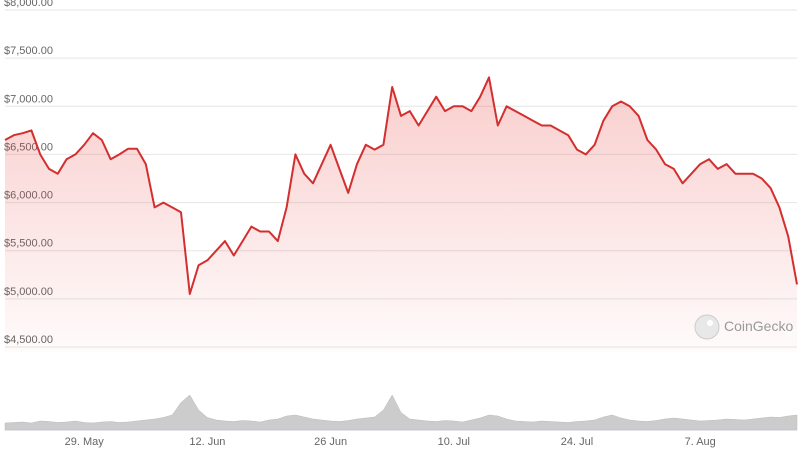 The image size is (803, 456). What do you see at coordinates (401, 412) in the screenshot?
I see `volume-area` at bounding box center [401, 412].